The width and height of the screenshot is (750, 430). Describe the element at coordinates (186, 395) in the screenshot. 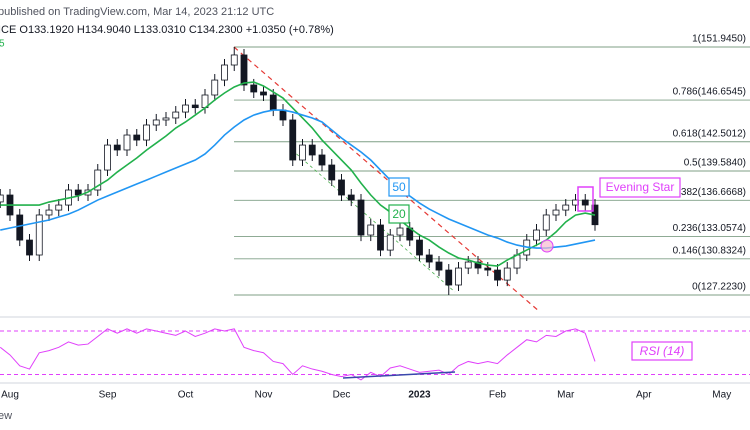

I see `x-tick-label: Oct` at that location.